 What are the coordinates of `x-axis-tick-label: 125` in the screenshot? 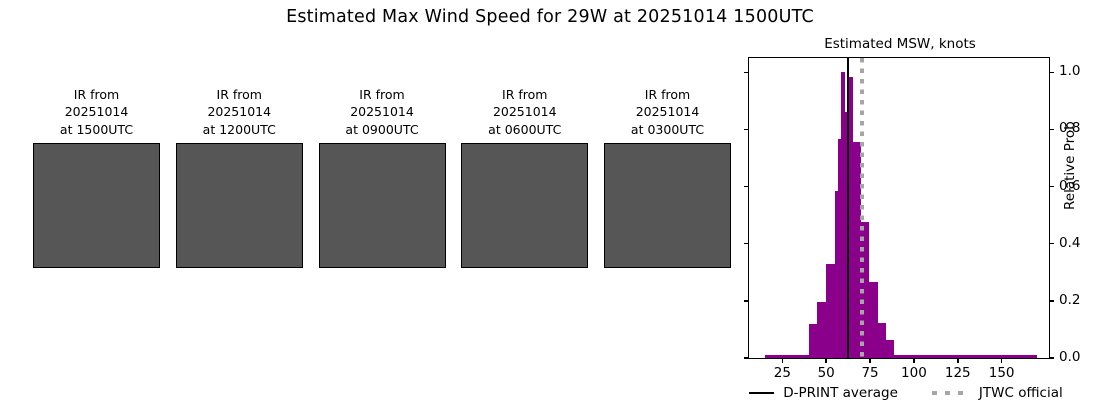 It's located at (957, 373).